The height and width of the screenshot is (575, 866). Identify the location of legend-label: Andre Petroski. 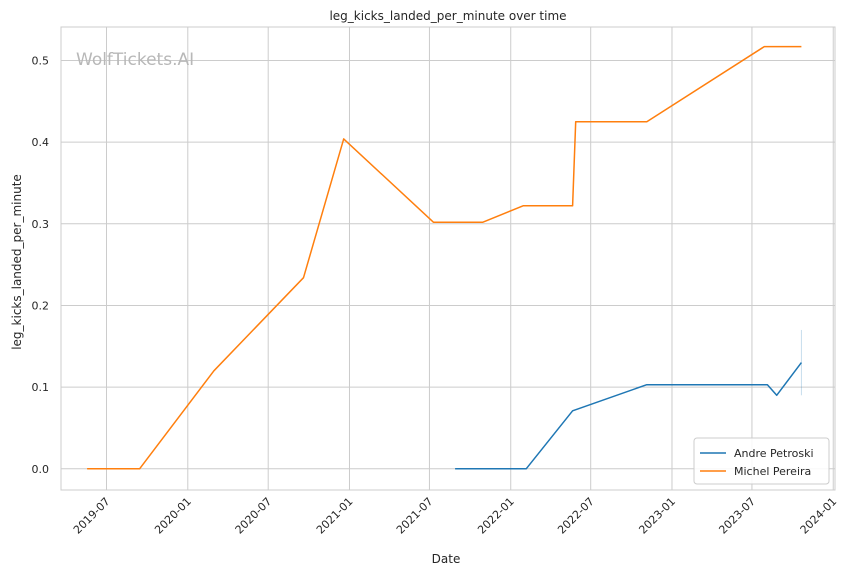
(774, 453).